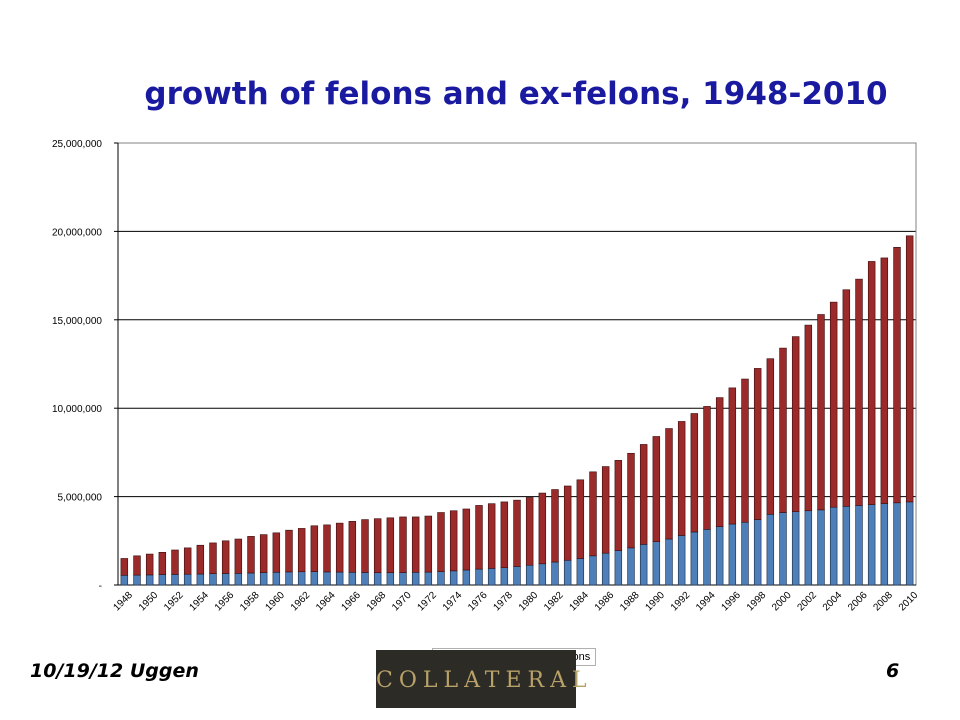 The height and width of the screenshot is (720, 960). I want to click on y-tick-label: 5,000,000, so click(80, 498).